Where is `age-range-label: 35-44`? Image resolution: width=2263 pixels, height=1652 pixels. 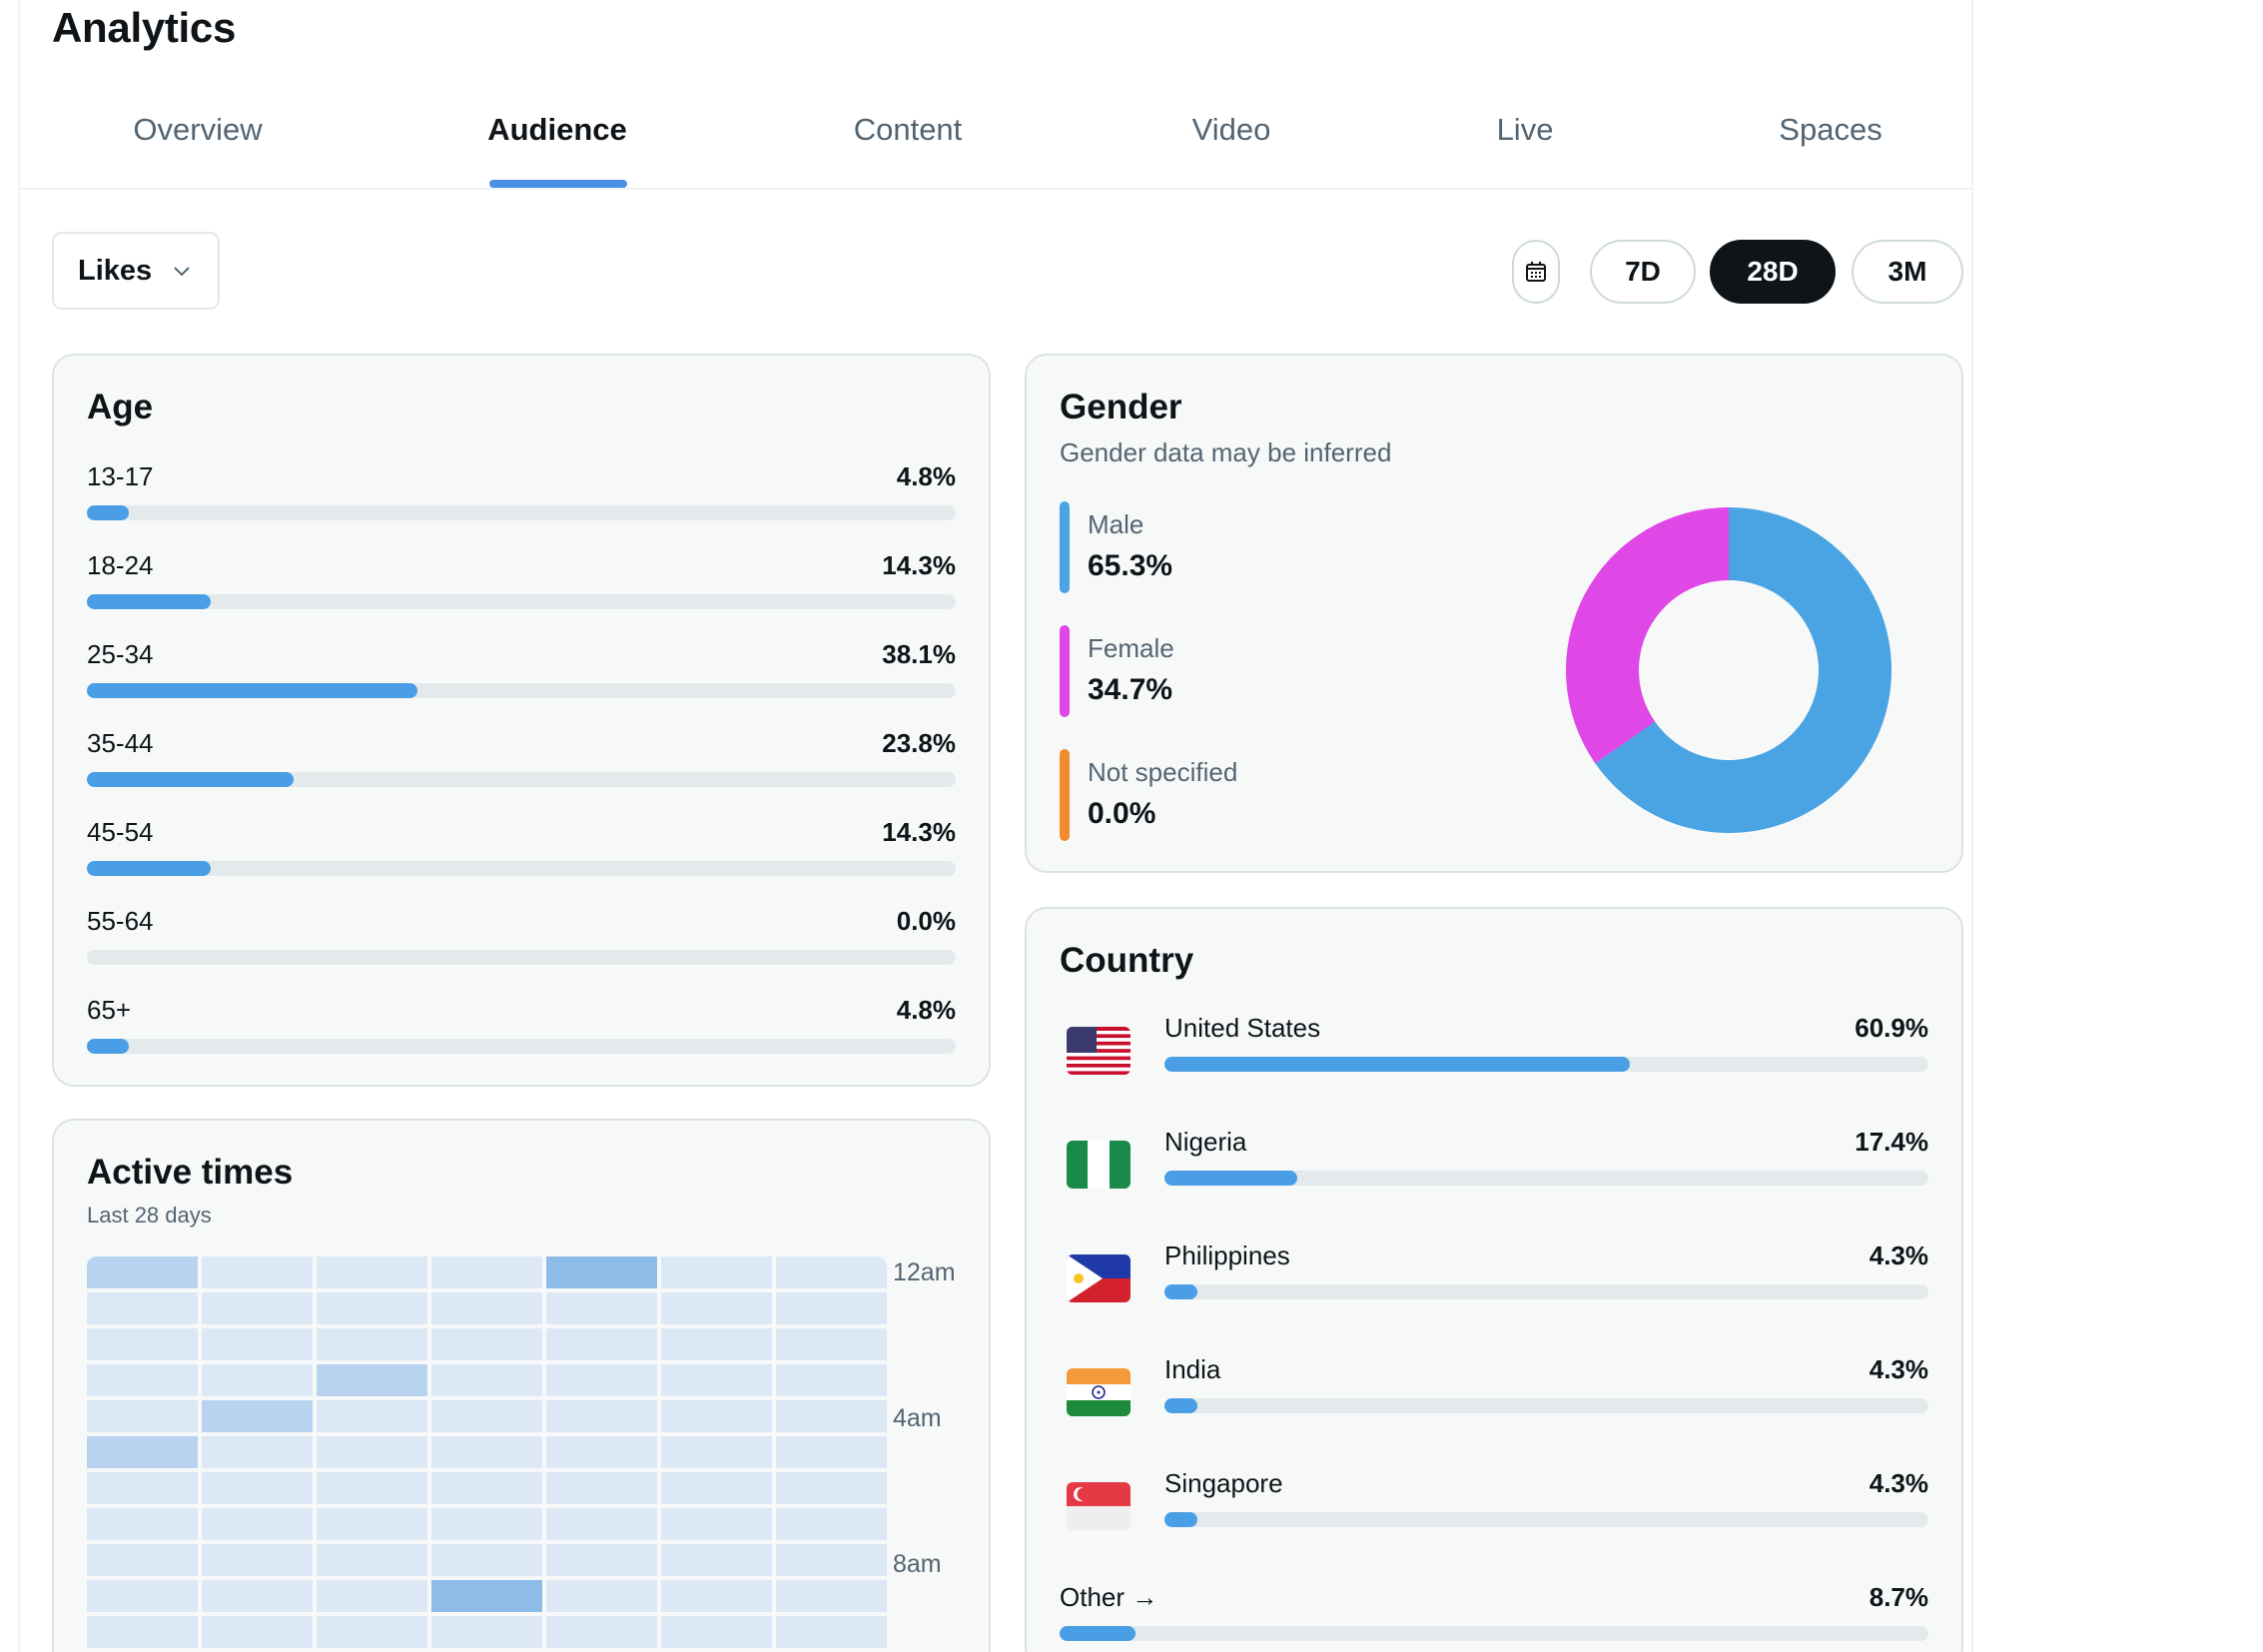
age-range-label: 35-44 is located at coordinates (120, 743).